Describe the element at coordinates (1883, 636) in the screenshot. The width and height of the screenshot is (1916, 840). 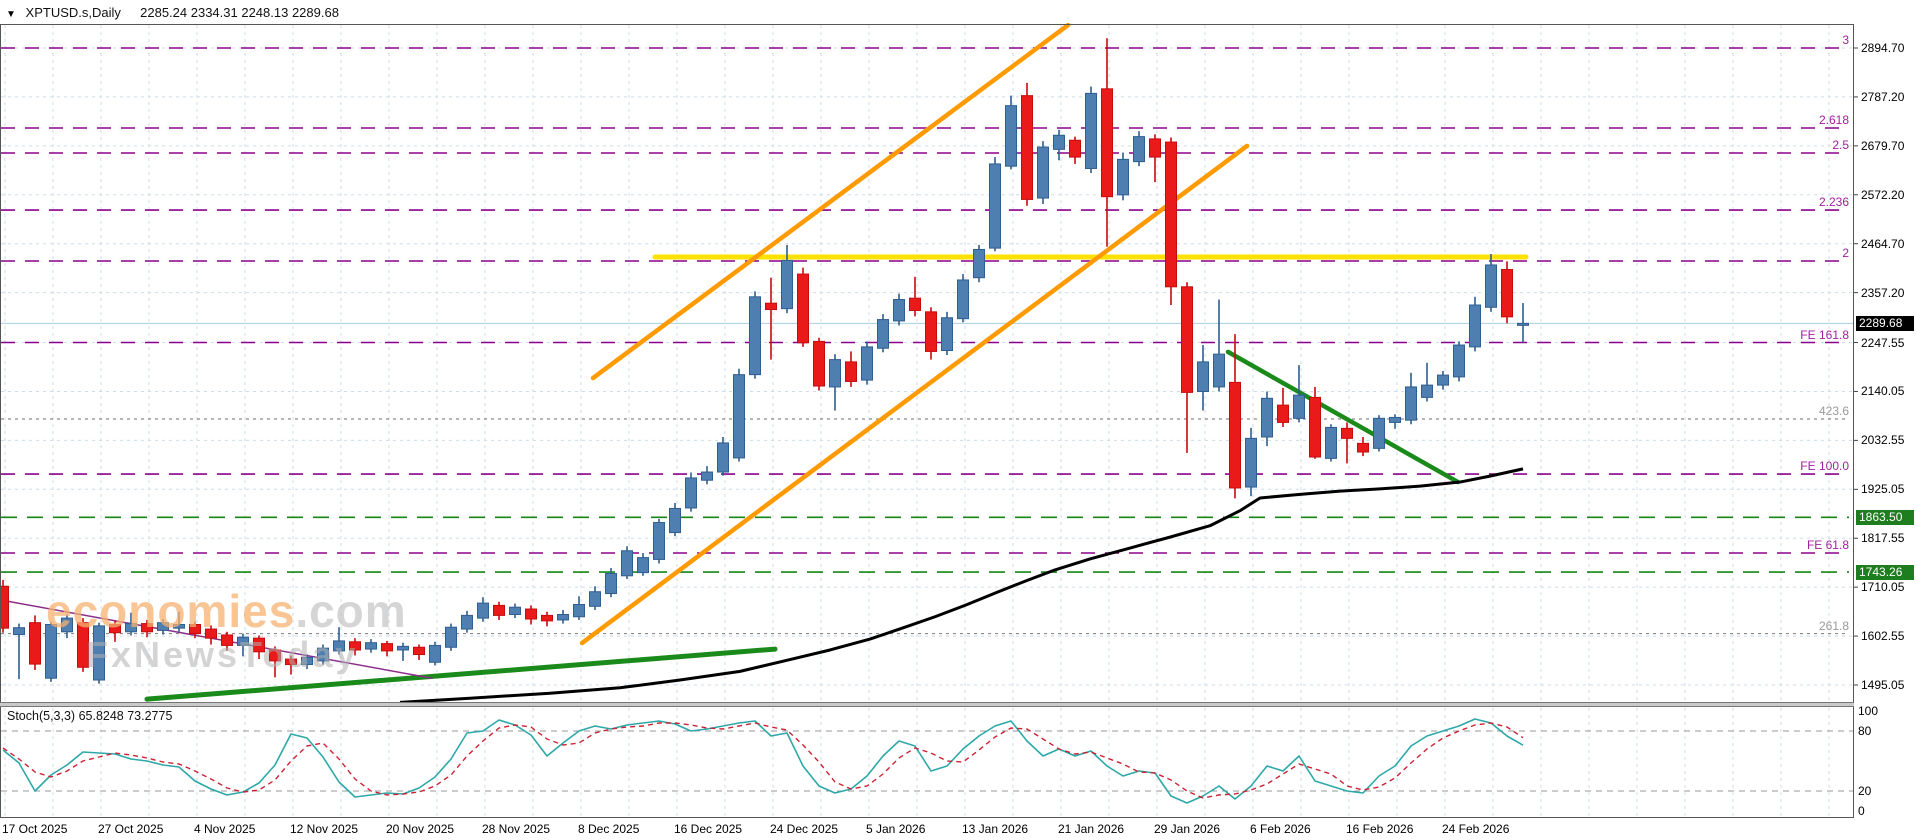
I see `price-axis-label: 1602.55` at that location.